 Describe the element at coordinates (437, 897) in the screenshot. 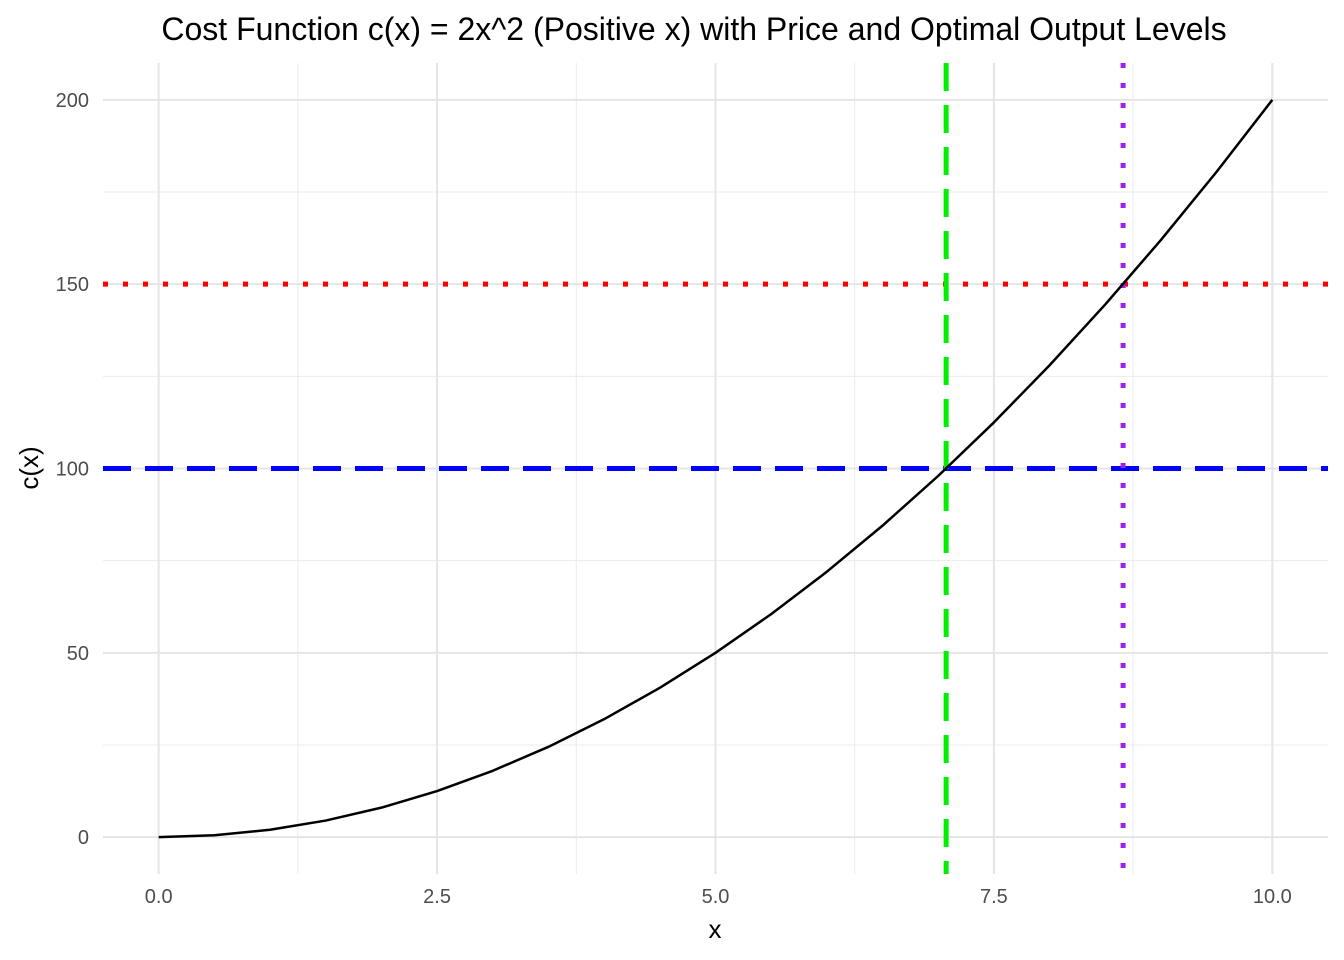

I see `x-tick-label: 2.5` at that location.